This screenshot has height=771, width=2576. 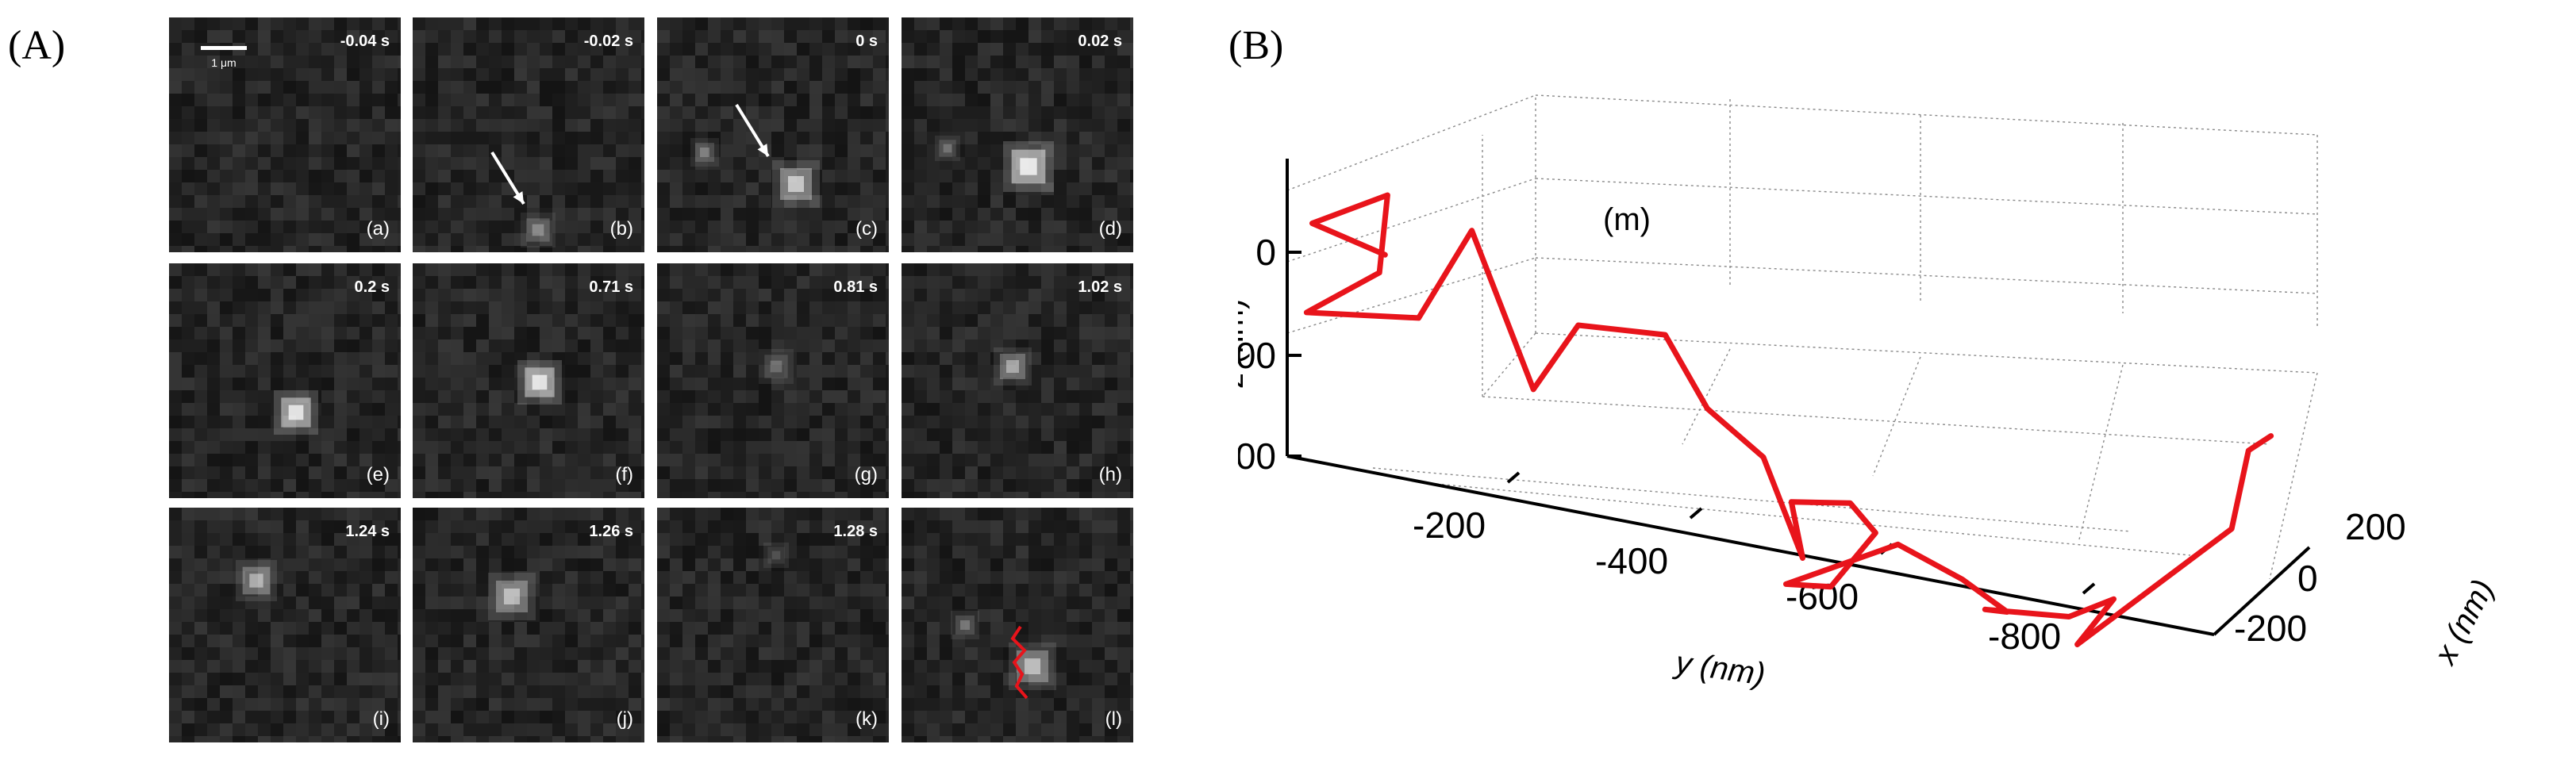 What do you see at coordinates (1100, 41) in the screenshot?
I see `frame-time-label: 0.02 s` at bounding box center [1100, 41].